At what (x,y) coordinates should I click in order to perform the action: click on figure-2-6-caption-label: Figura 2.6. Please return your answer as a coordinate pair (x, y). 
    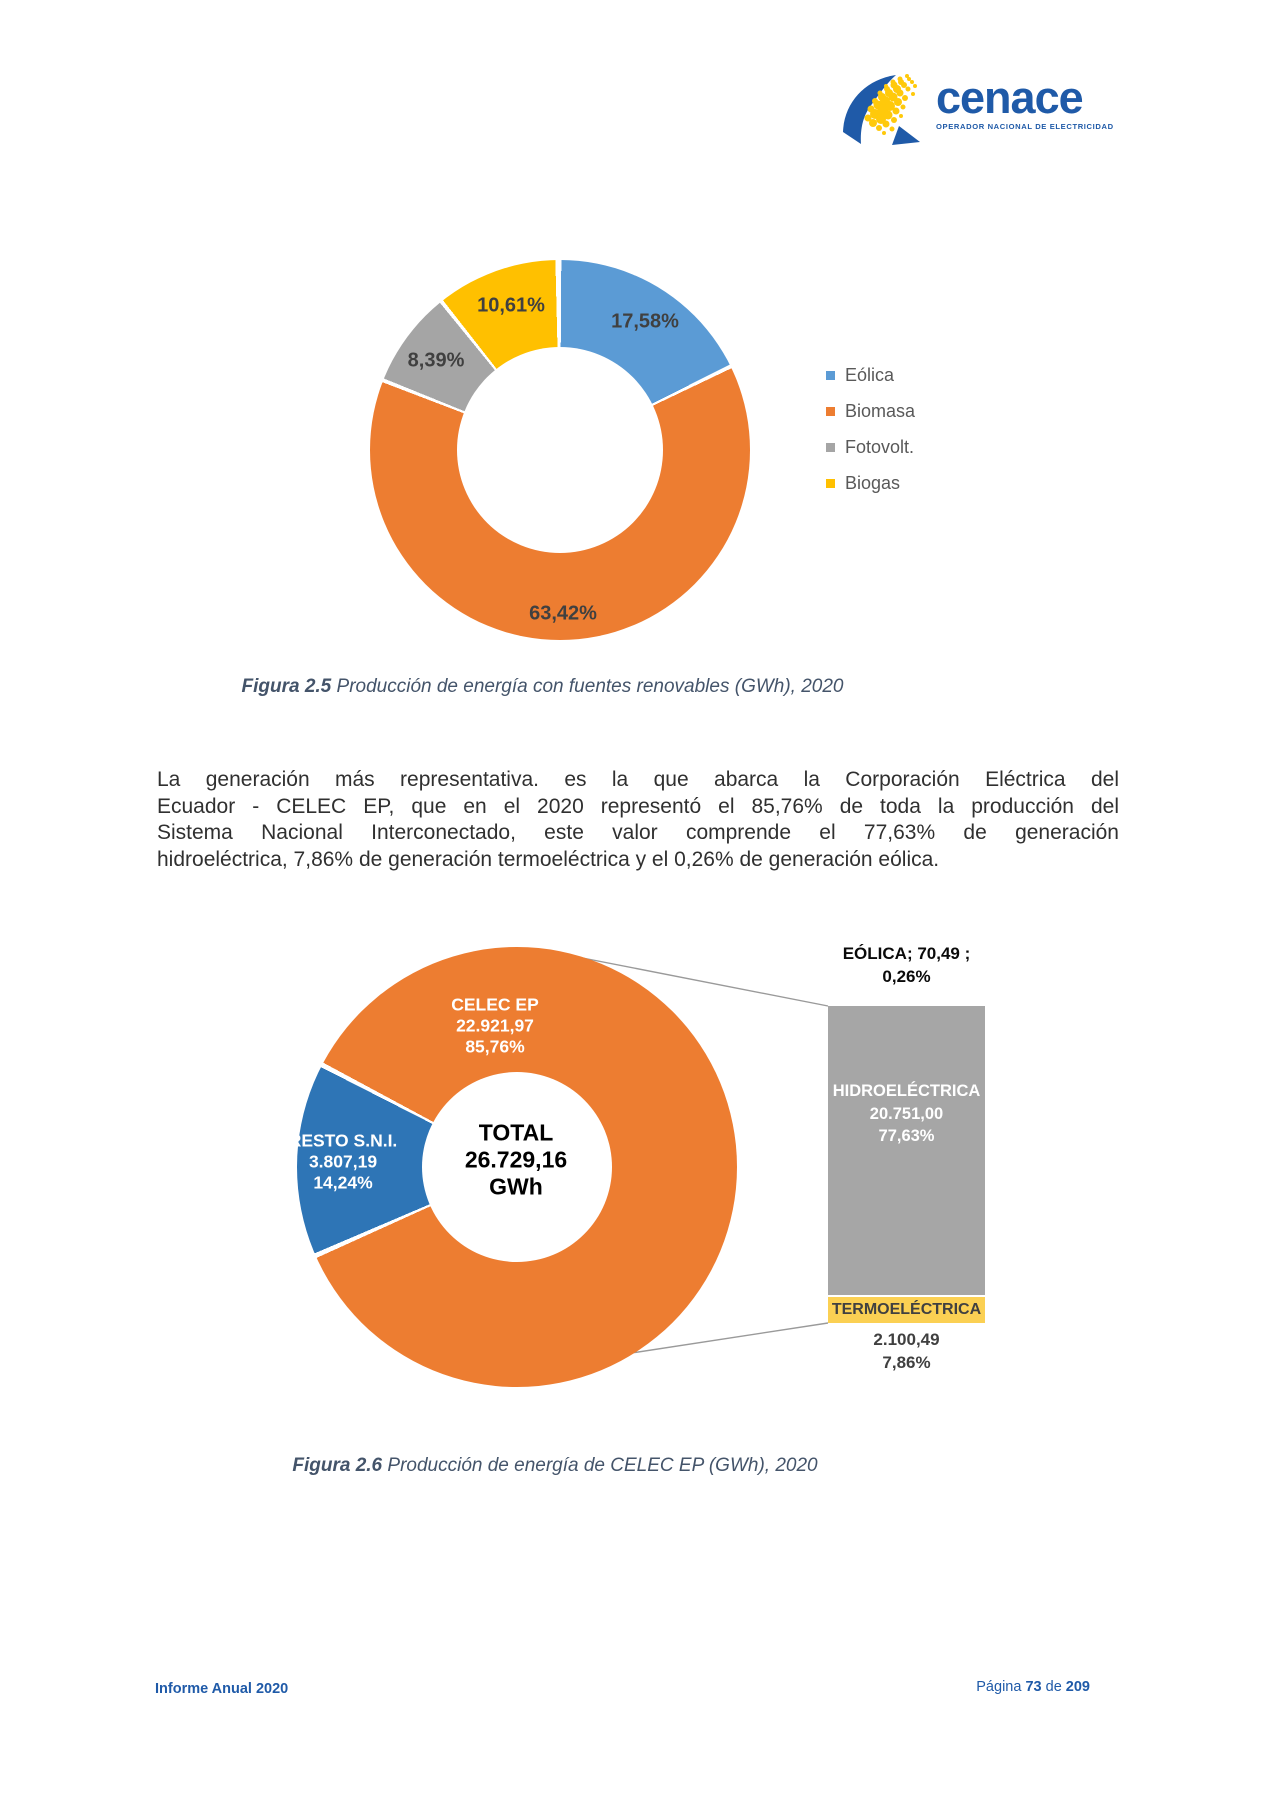
    Looking at the image, I should click on (337, 1465).